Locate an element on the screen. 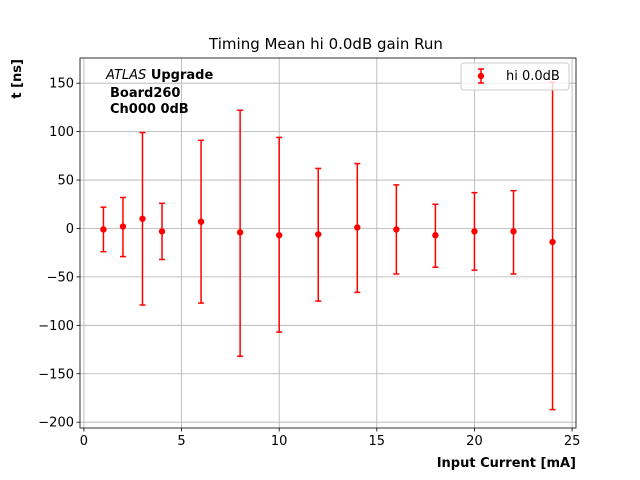 This screenshot has width=640, height=480. x-tick-label: 5 is located at coordinates (181, 441).